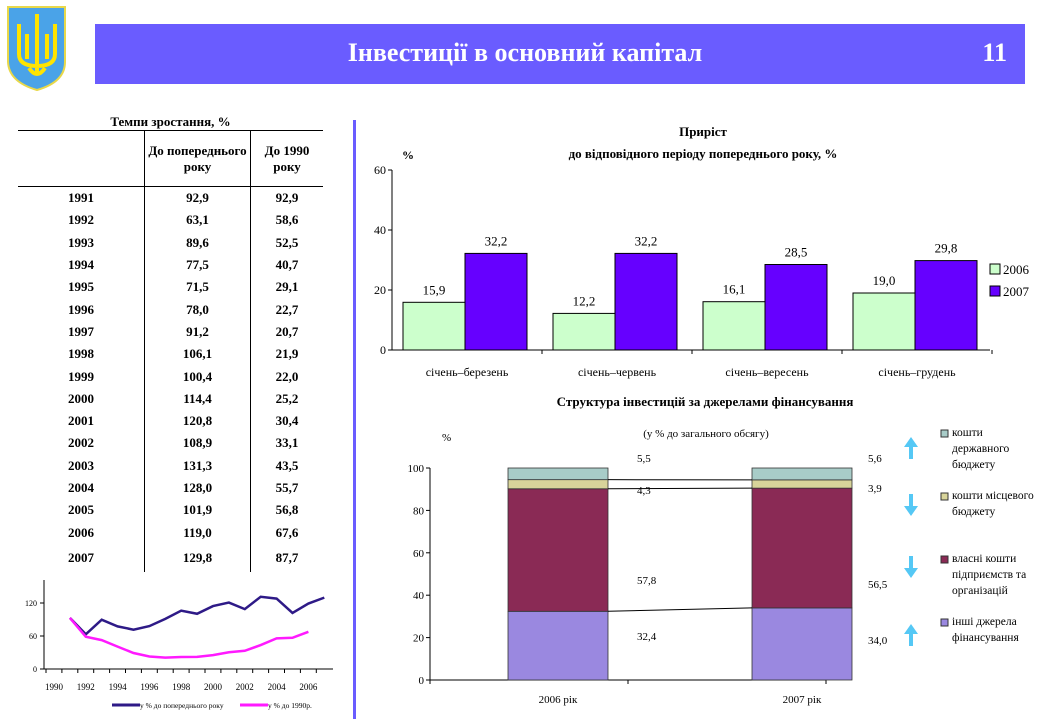 The image size is (1040, 719). Describe the element at coordinates (994, 52) in the screenshot. I see `page-number: 11` at that location.